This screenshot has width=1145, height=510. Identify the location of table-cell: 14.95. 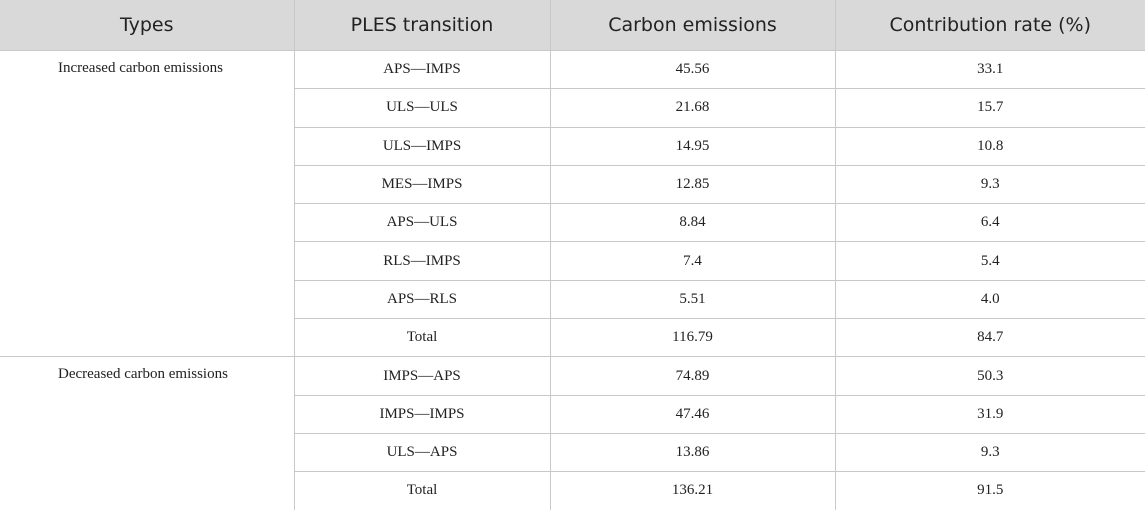
(692, 146).